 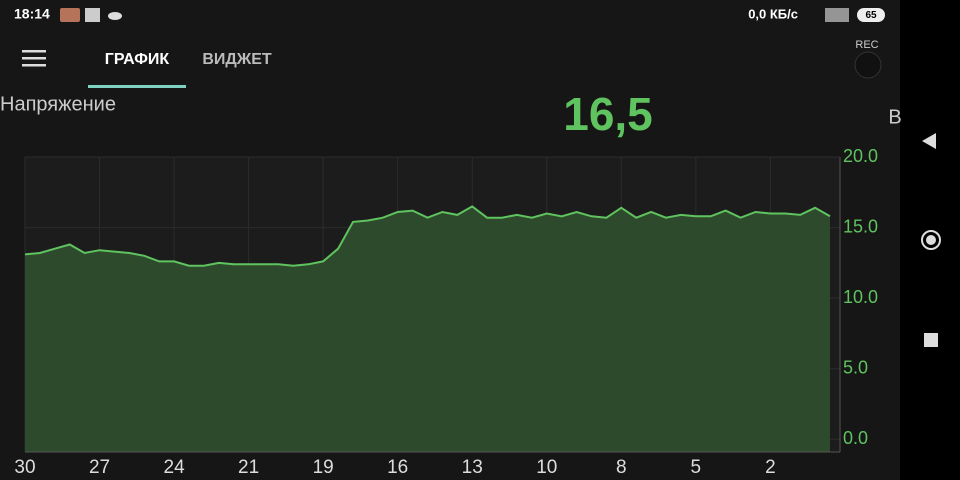 I want to click on rec-label: REC, so click(x=866, y=45).